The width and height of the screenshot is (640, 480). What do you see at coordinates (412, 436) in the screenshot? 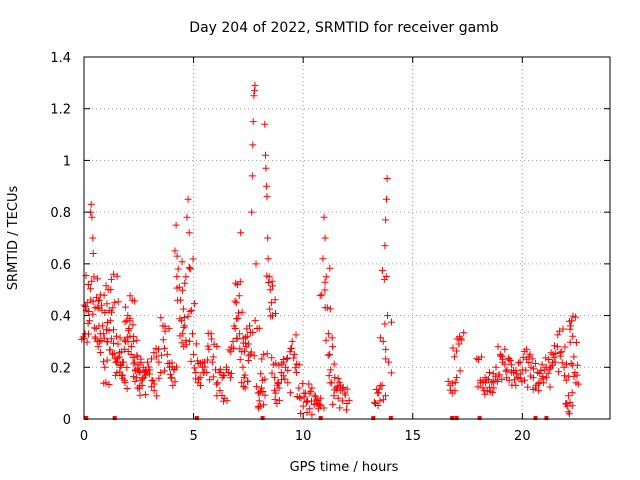
I see `x-tick-label: 15` at bounding box center [412, 436].